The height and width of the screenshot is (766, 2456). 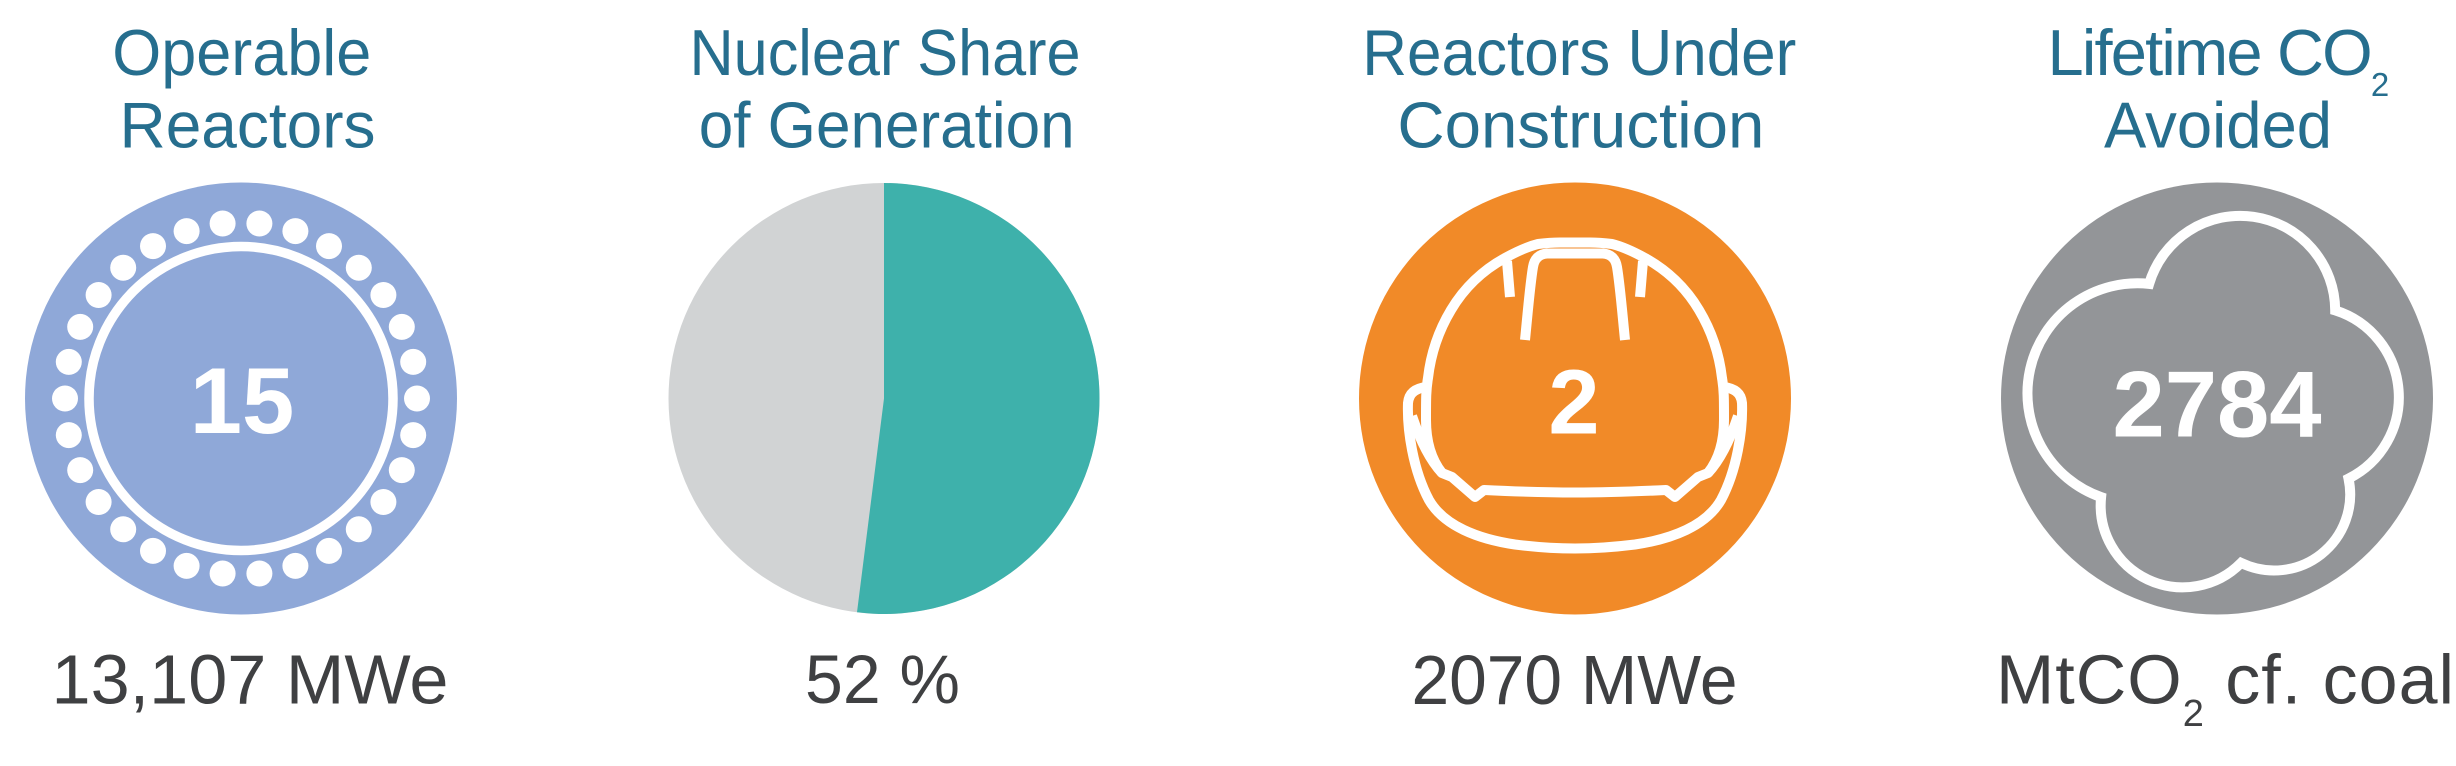 What do you see at coordinates (2218, 124) in the screenshot?
I see `svg-text: Avoided` at bounding box center [2218, 124].